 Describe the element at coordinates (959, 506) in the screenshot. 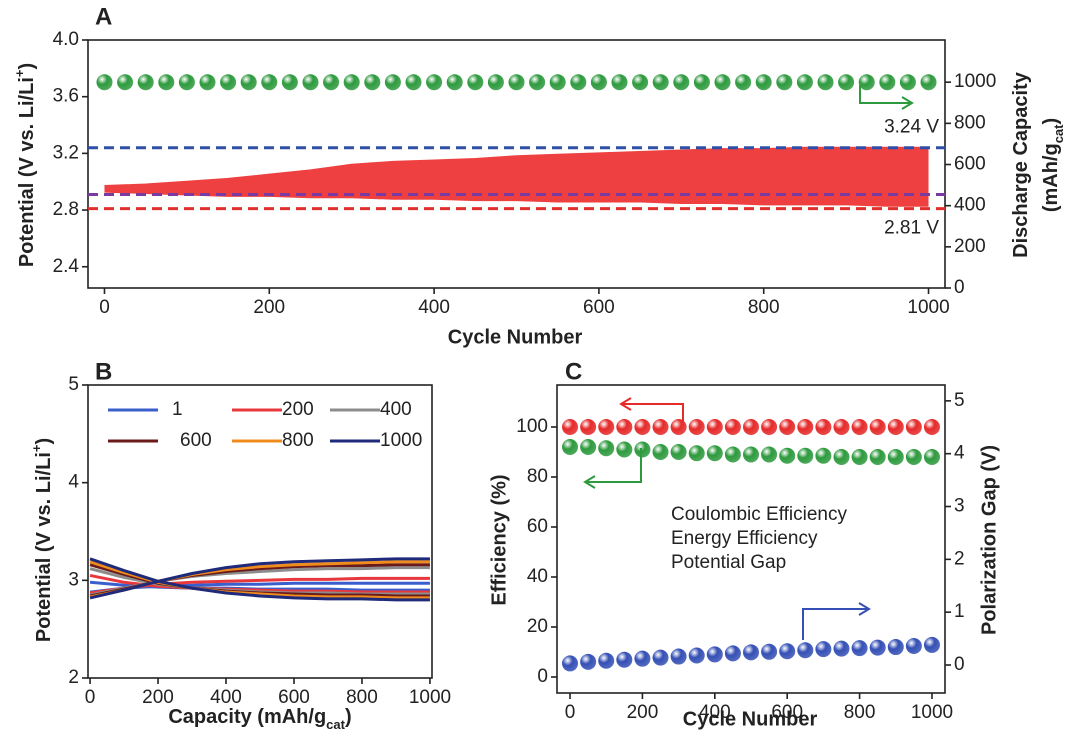

I see `y2-tick-label: 3` at that location.